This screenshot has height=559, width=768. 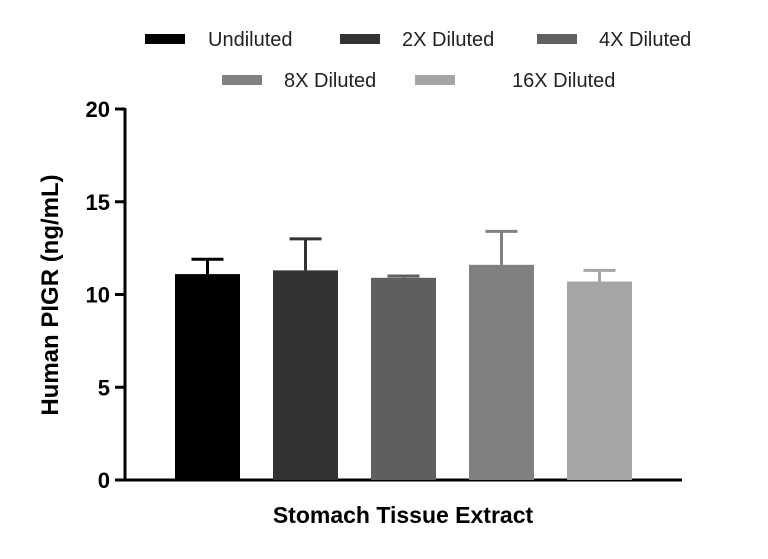 I want to click on legend-label-2: 2X Diluted, so click(x=448, y=40).